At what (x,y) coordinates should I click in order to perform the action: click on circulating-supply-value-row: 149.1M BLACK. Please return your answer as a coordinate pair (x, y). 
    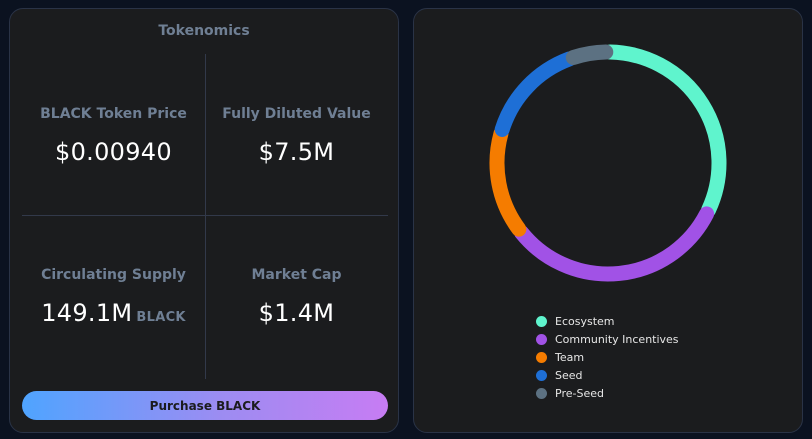
    Looking at the image, I should click on (113, 313).